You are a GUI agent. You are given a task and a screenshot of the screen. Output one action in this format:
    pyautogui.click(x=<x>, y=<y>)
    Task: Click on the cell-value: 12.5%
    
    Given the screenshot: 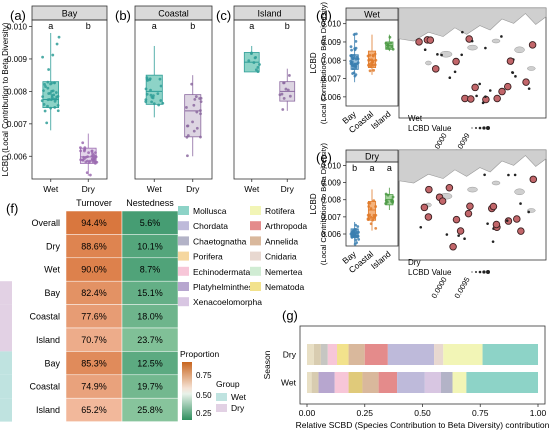 What is the action you would take?
    pyautogui.click(x=150, y=363)
    